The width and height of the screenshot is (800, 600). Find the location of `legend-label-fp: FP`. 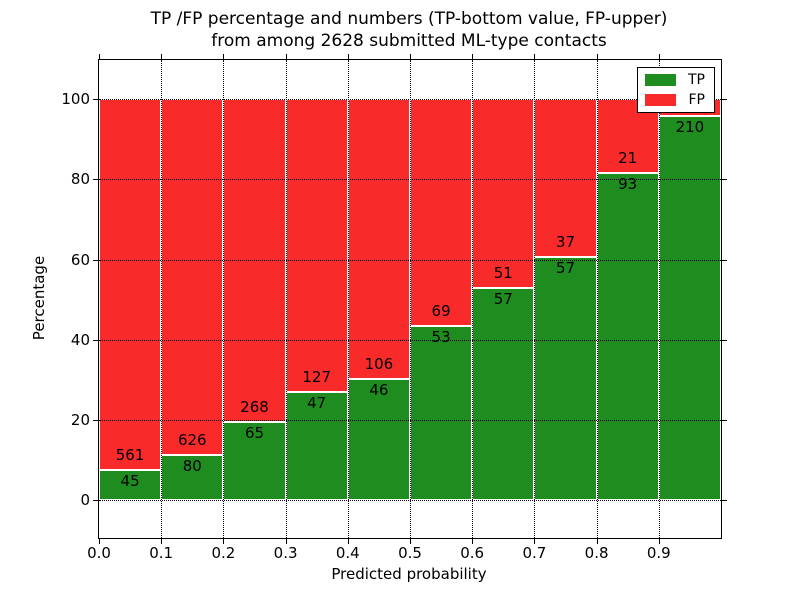

legend-label-fp: FP is located at coordinates (697, 100).